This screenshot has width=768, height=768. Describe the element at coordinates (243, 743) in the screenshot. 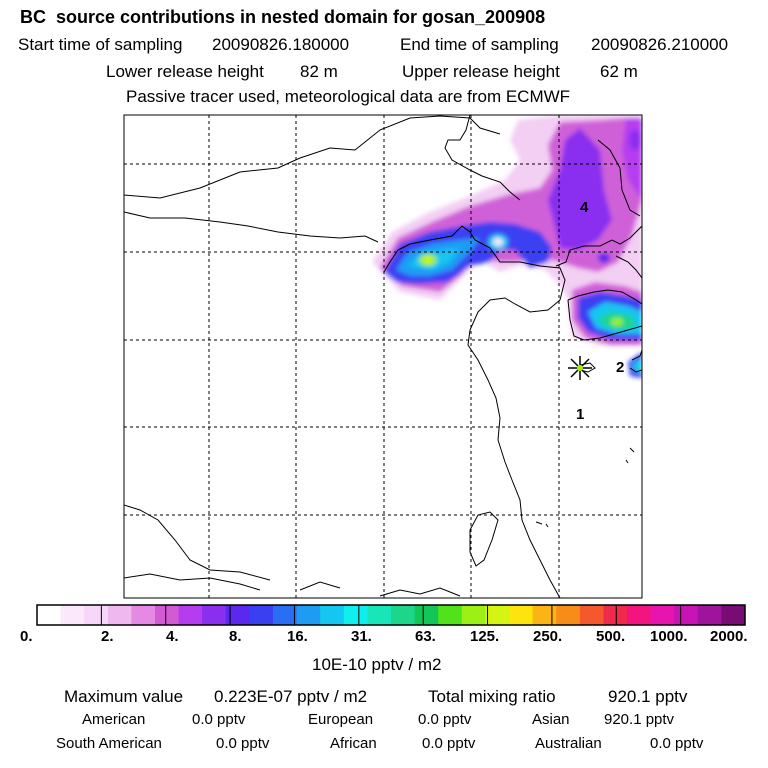

I see `source-value-south-american: 0.0 pptv` at that location.